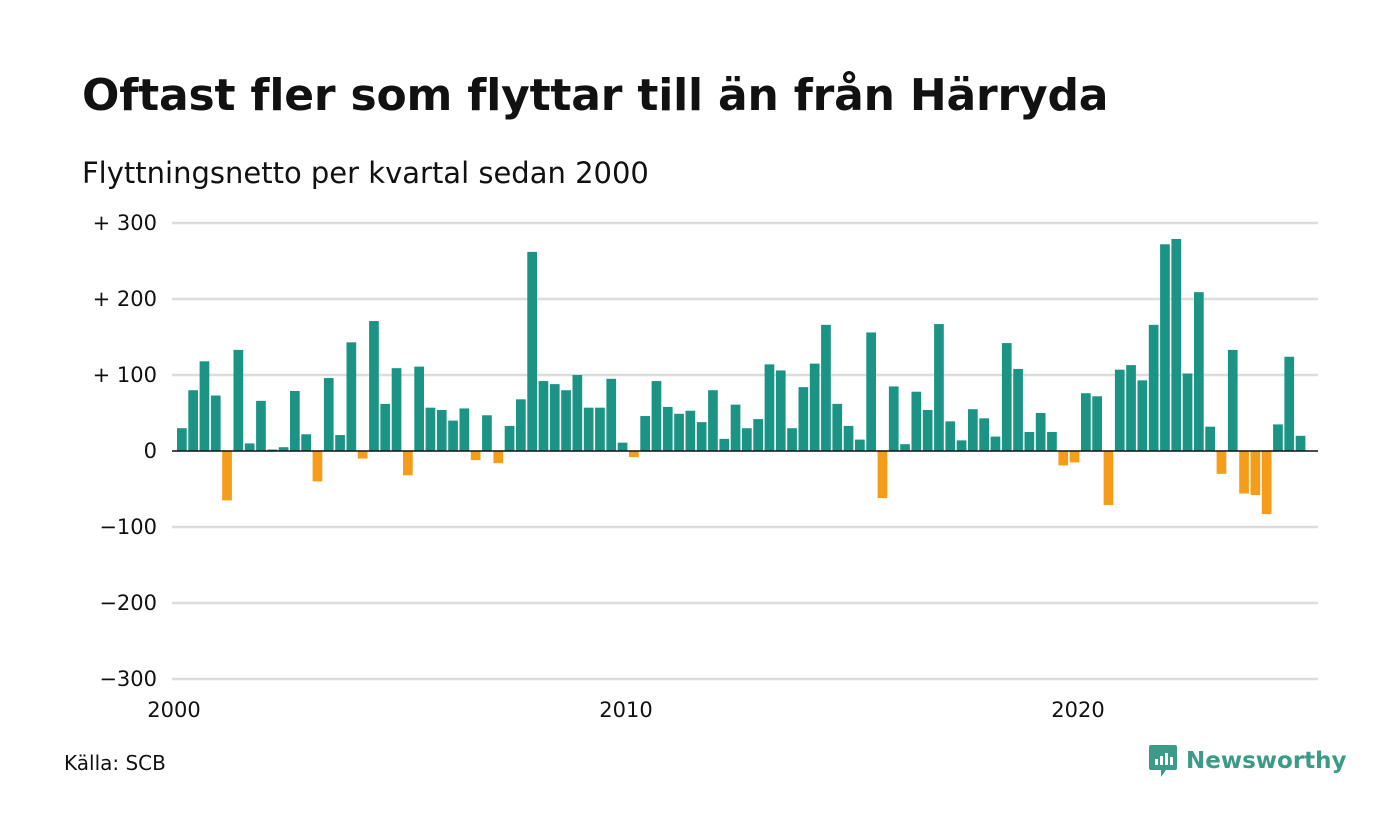 Image resolution: width=1400 pixels, height=840 pixels. I want to click on x-axis-labels: 2000 2010 2020, so click(625, 710).